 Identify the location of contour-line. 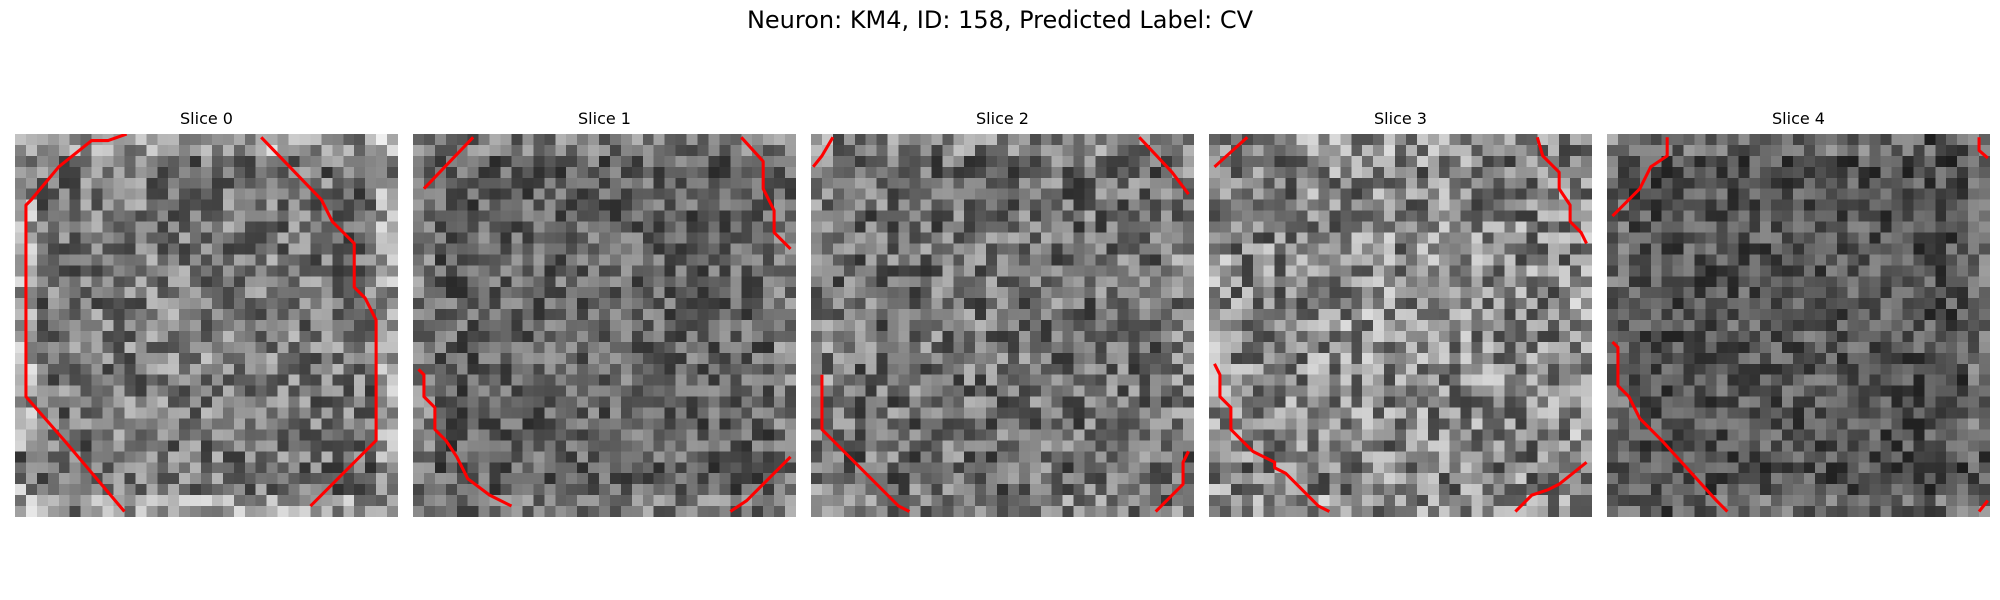
(865, 443).